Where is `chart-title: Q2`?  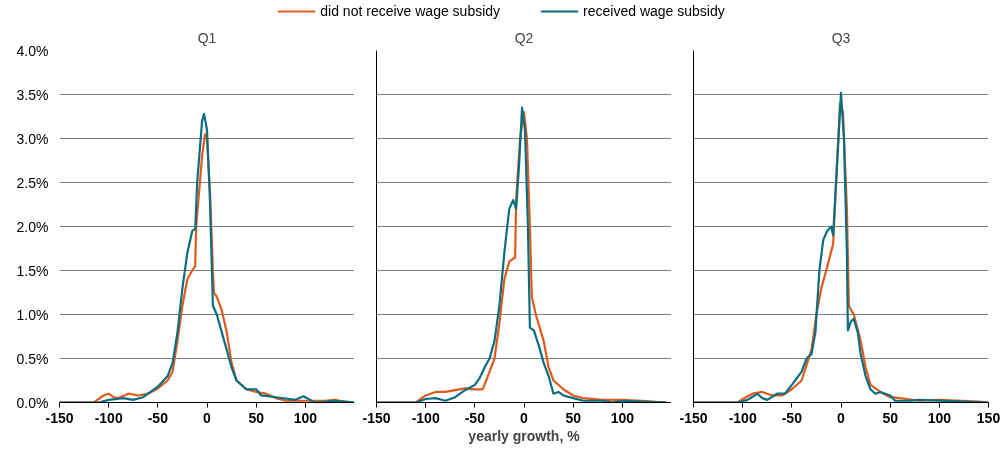 chart-title: Q2 is located at coordinates (524, 37).